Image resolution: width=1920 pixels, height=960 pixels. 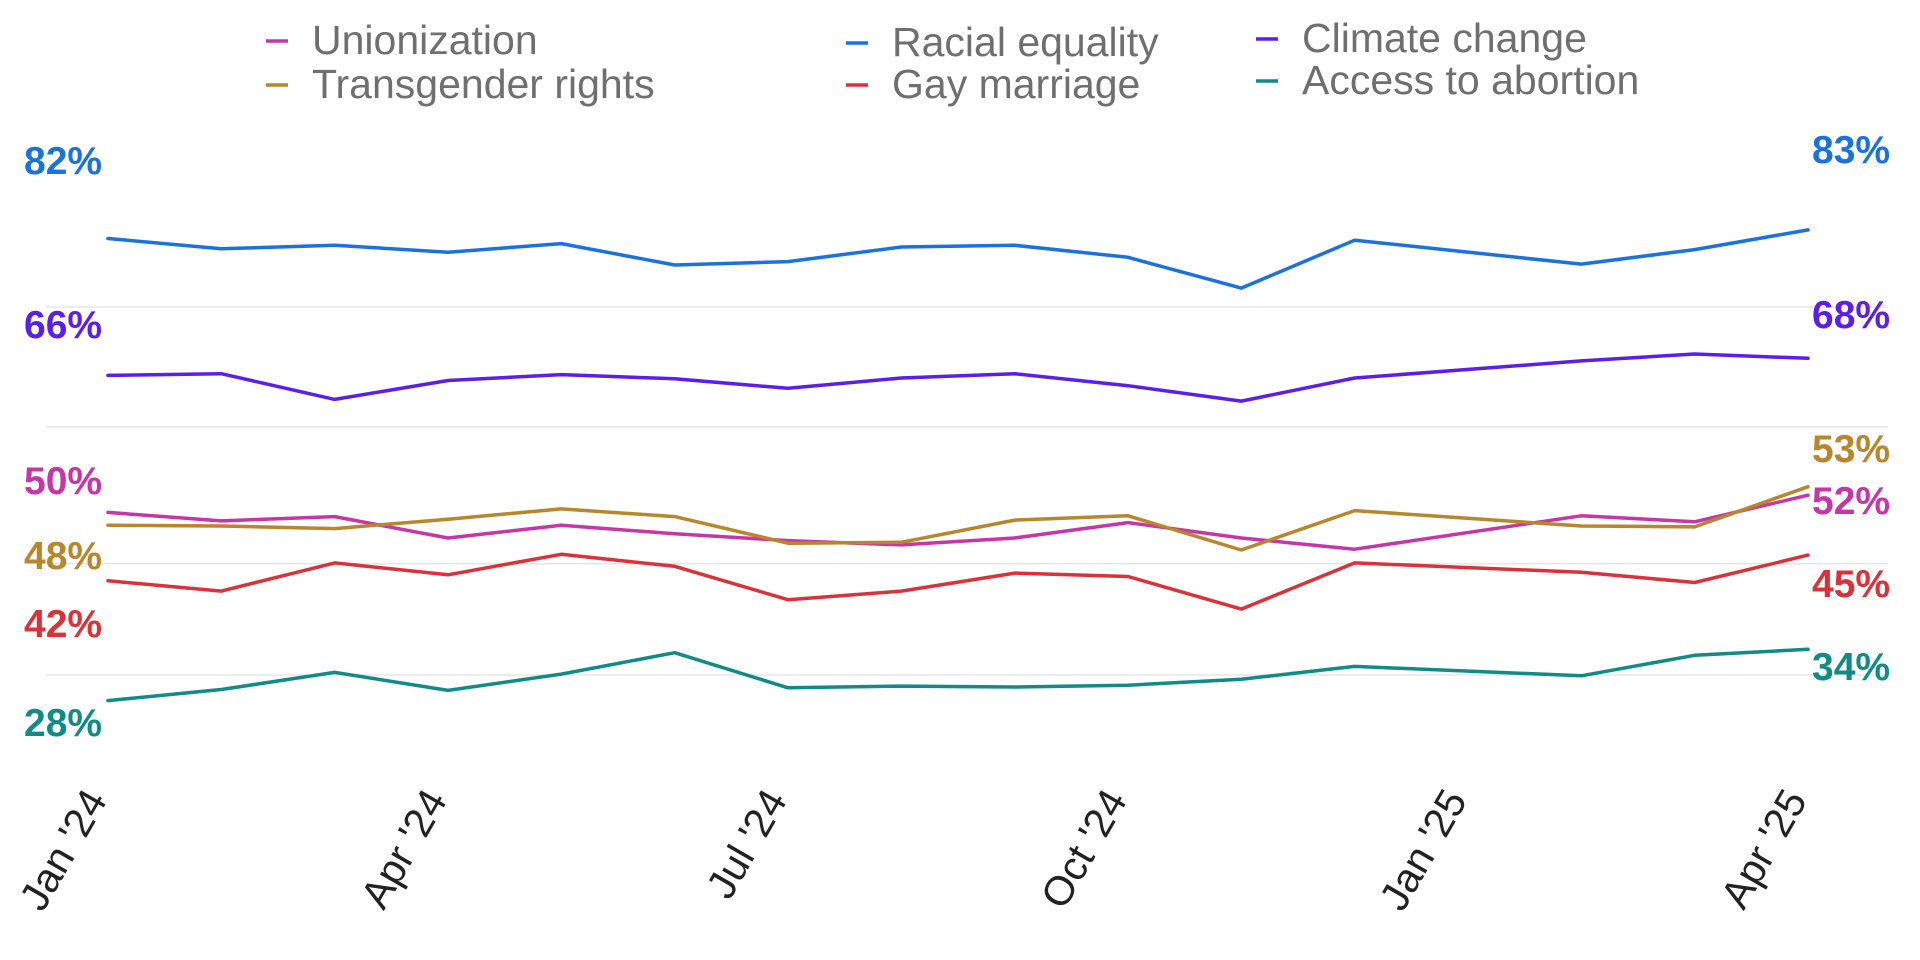 I want to click on series-line-racial-equality, so click(x=958, y=259).